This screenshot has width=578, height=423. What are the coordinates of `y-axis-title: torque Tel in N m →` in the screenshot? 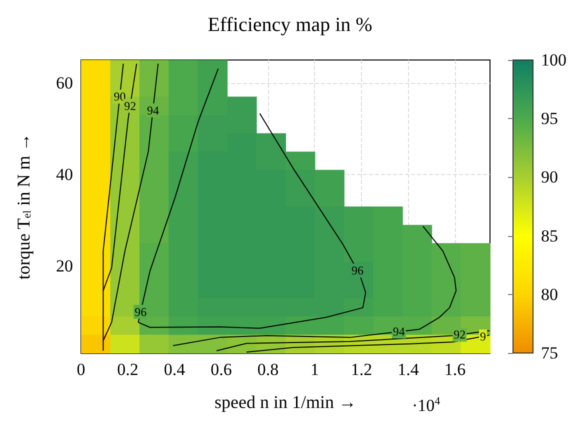 It's located at (24, 206).